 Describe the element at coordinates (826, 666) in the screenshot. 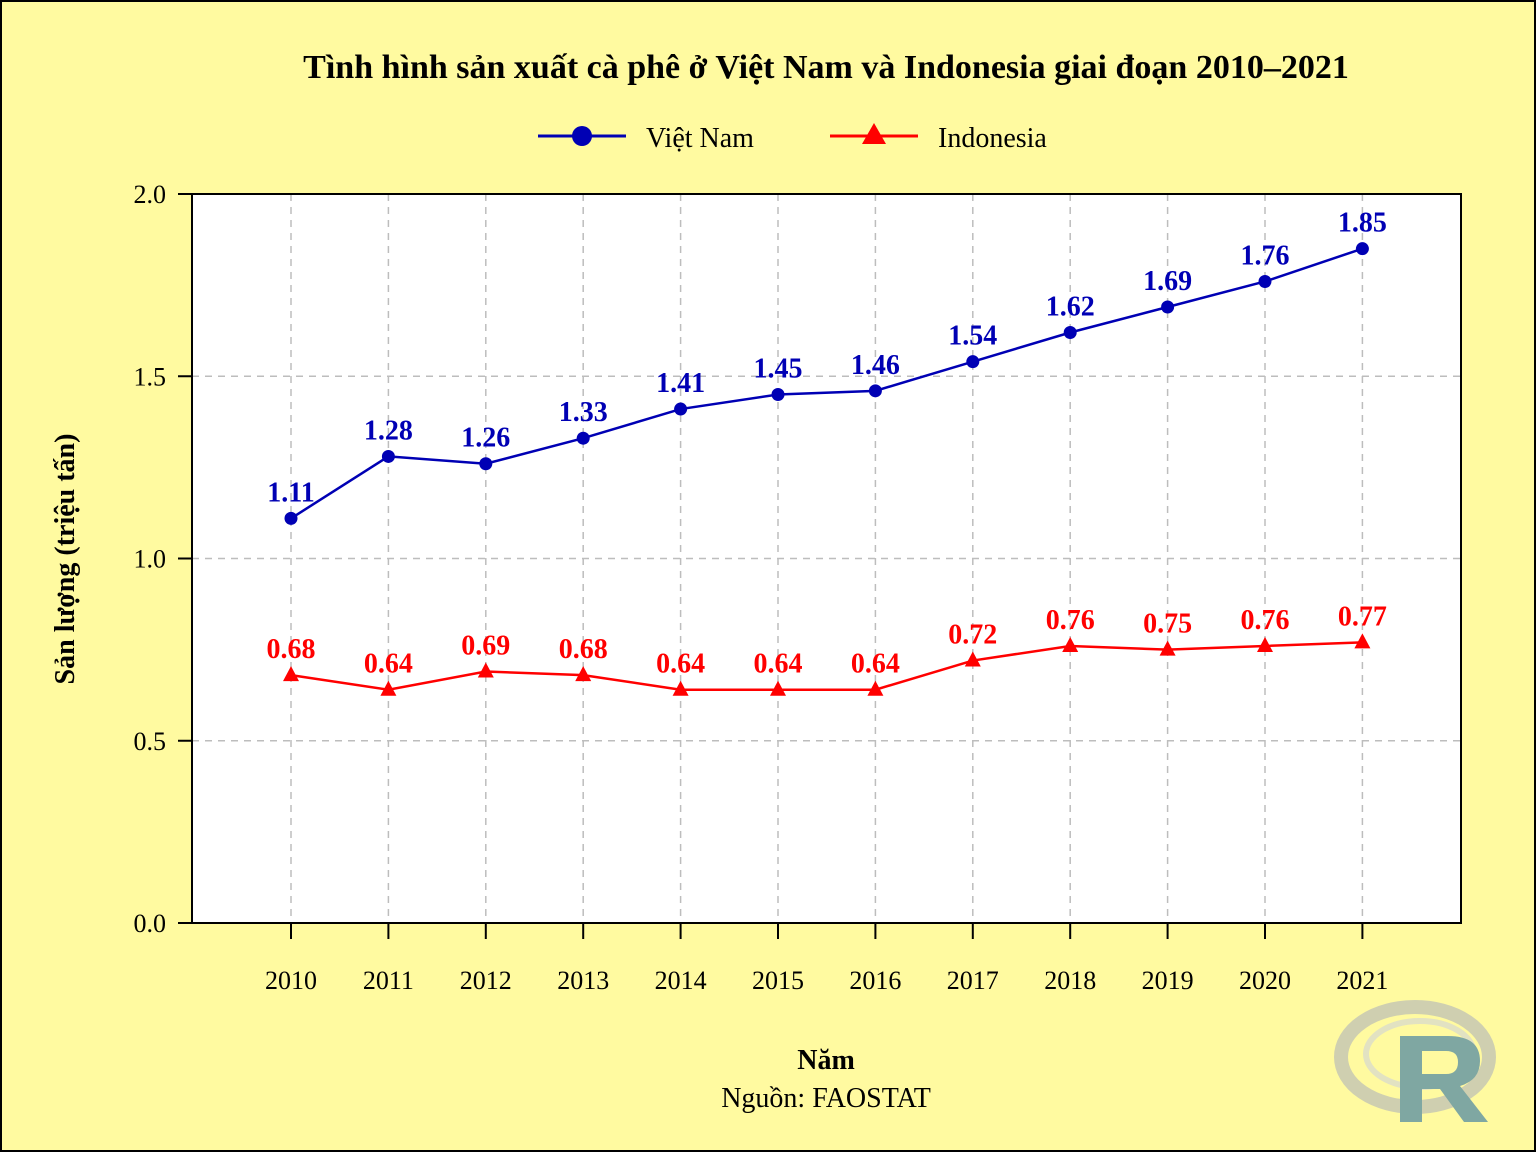

I see `series-line` at that location.